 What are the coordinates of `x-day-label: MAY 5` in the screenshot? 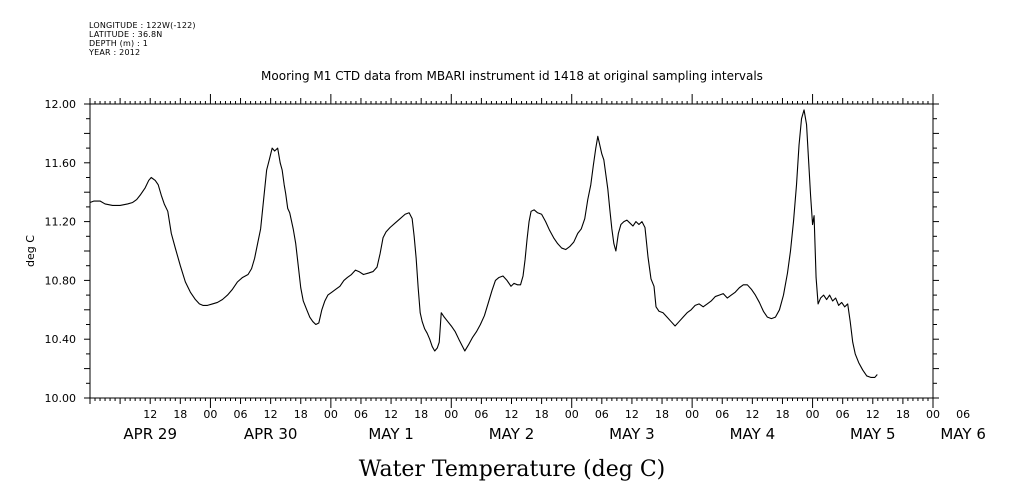 It's located at (873, 434).